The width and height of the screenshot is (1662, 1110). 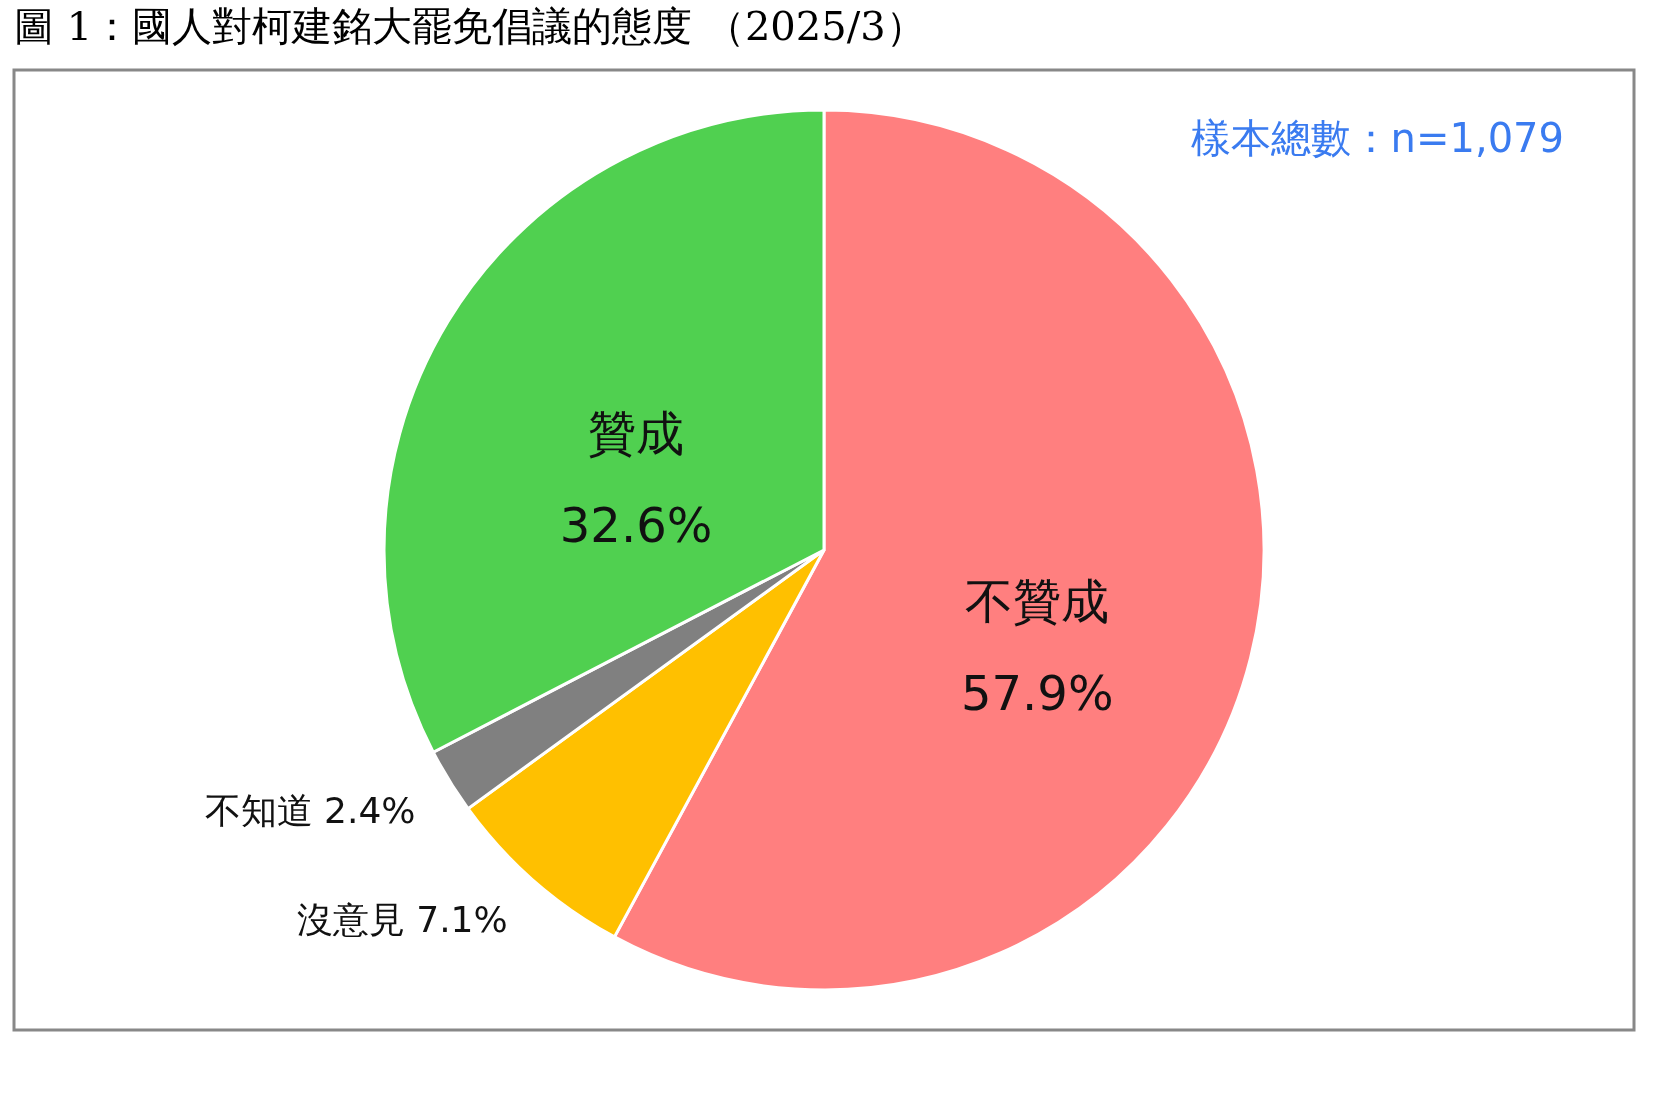 I want to click on slice-label: 沒意見 7.1%, so click(x=402, y=920).